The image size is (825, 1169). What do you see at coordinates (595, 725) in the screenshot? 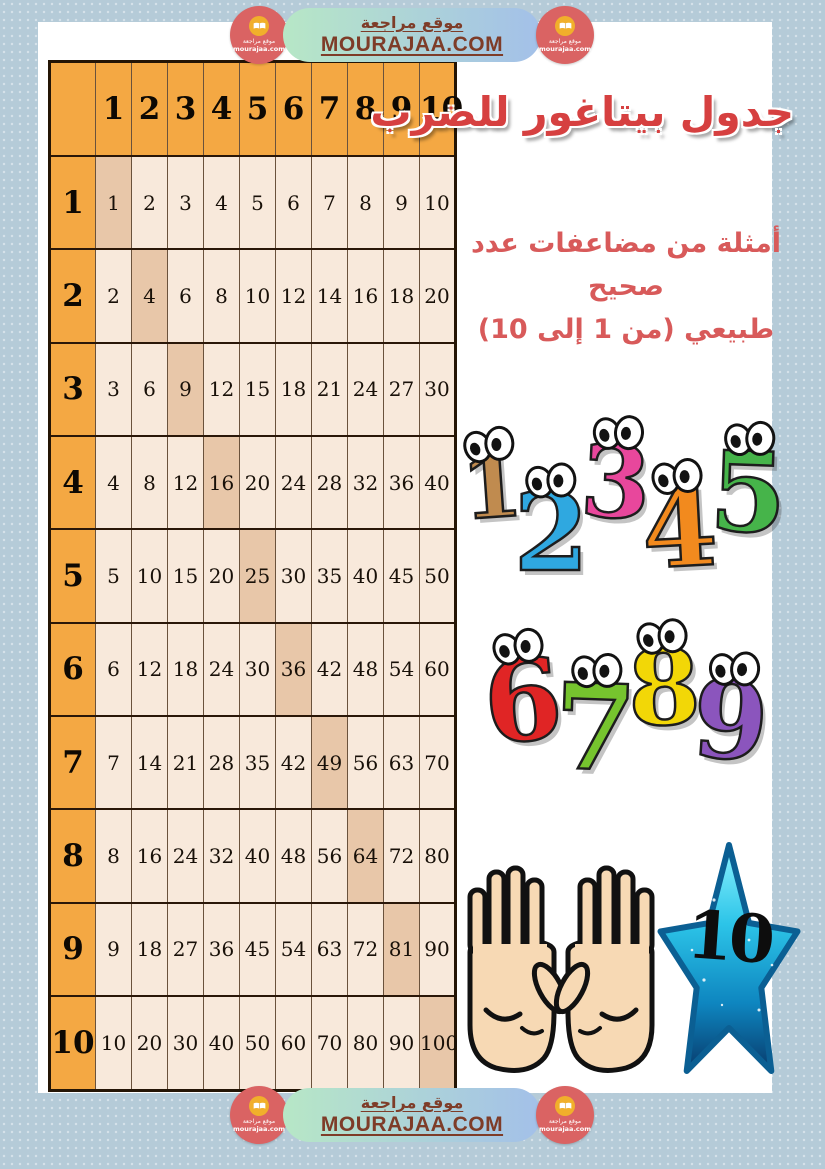
I see `cartoon-number-7: 7` at bounding box center [595, 725].